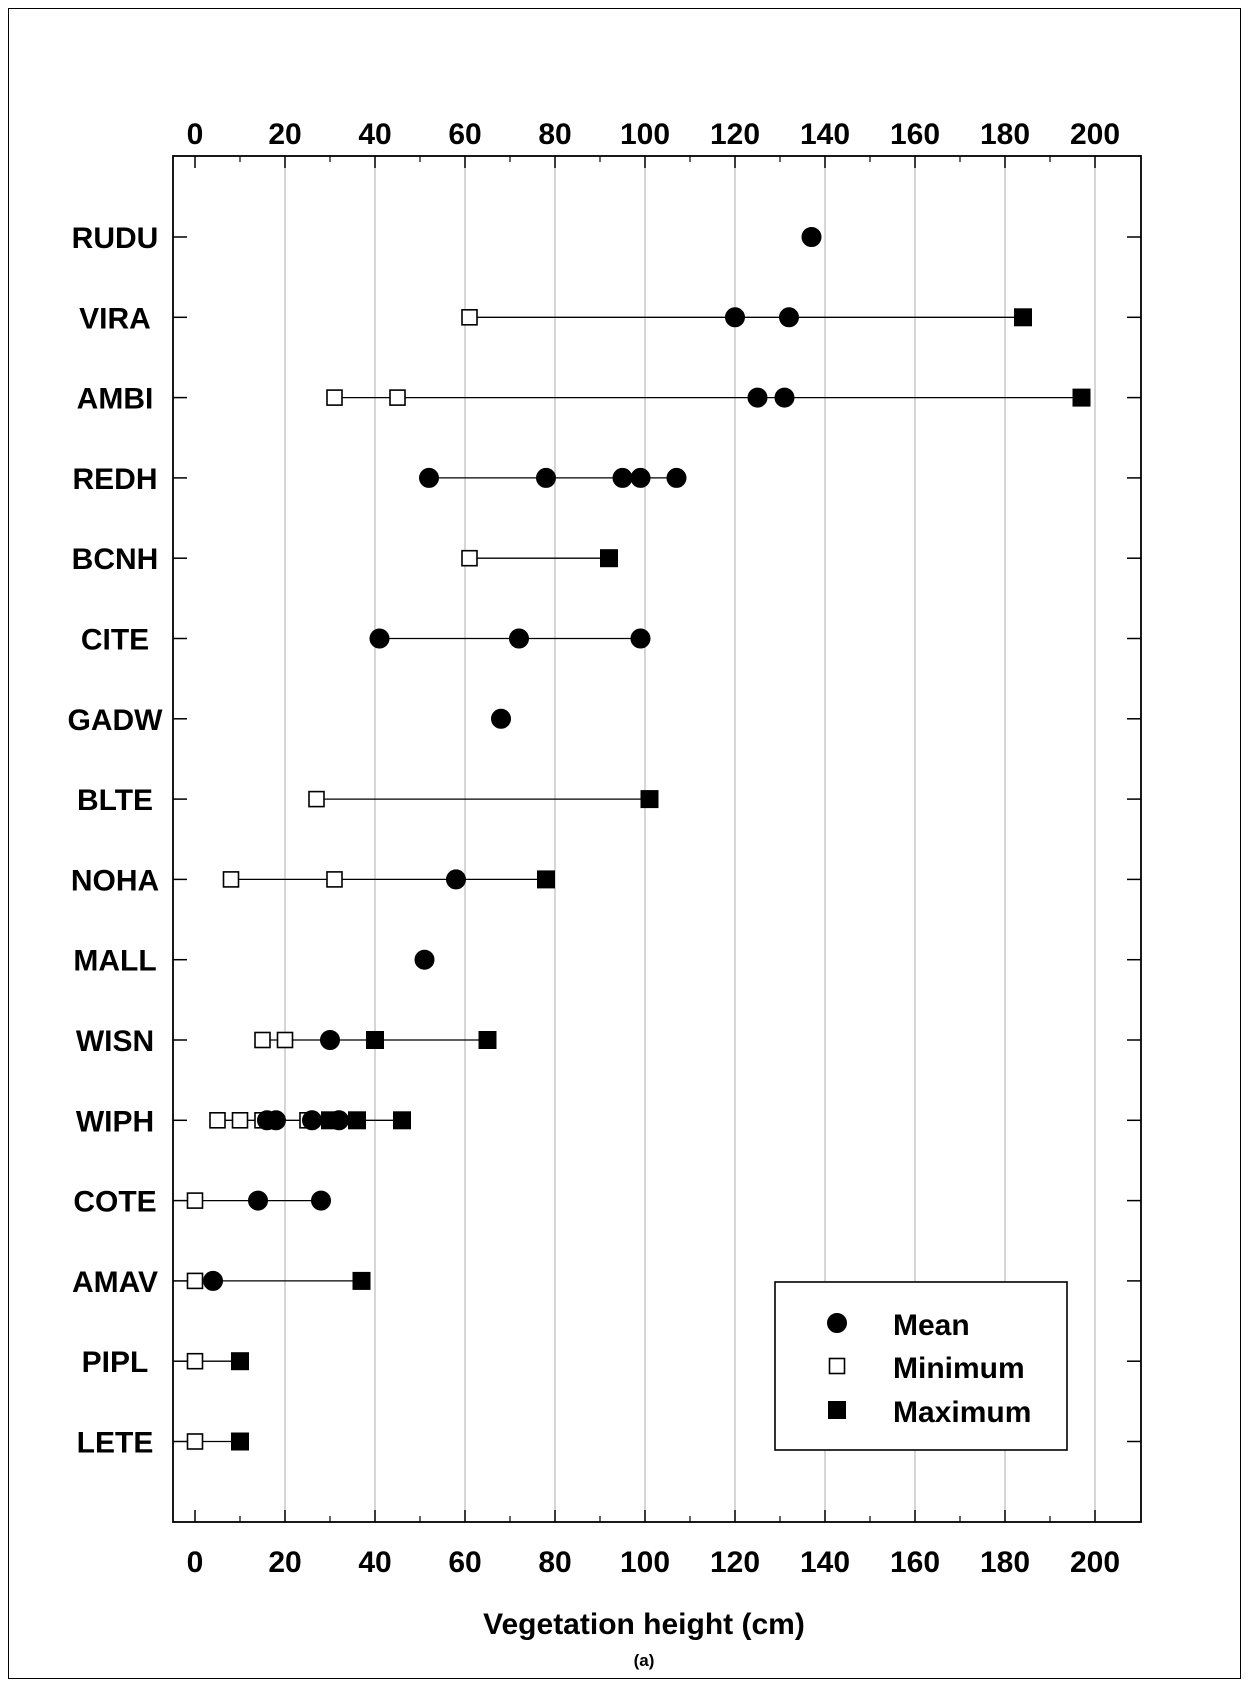 The image size is (1249, 1687). Describe the element at coordinates (195, 134) in the screenshot. I see `x-tick-label-top-0: 0` at that location.